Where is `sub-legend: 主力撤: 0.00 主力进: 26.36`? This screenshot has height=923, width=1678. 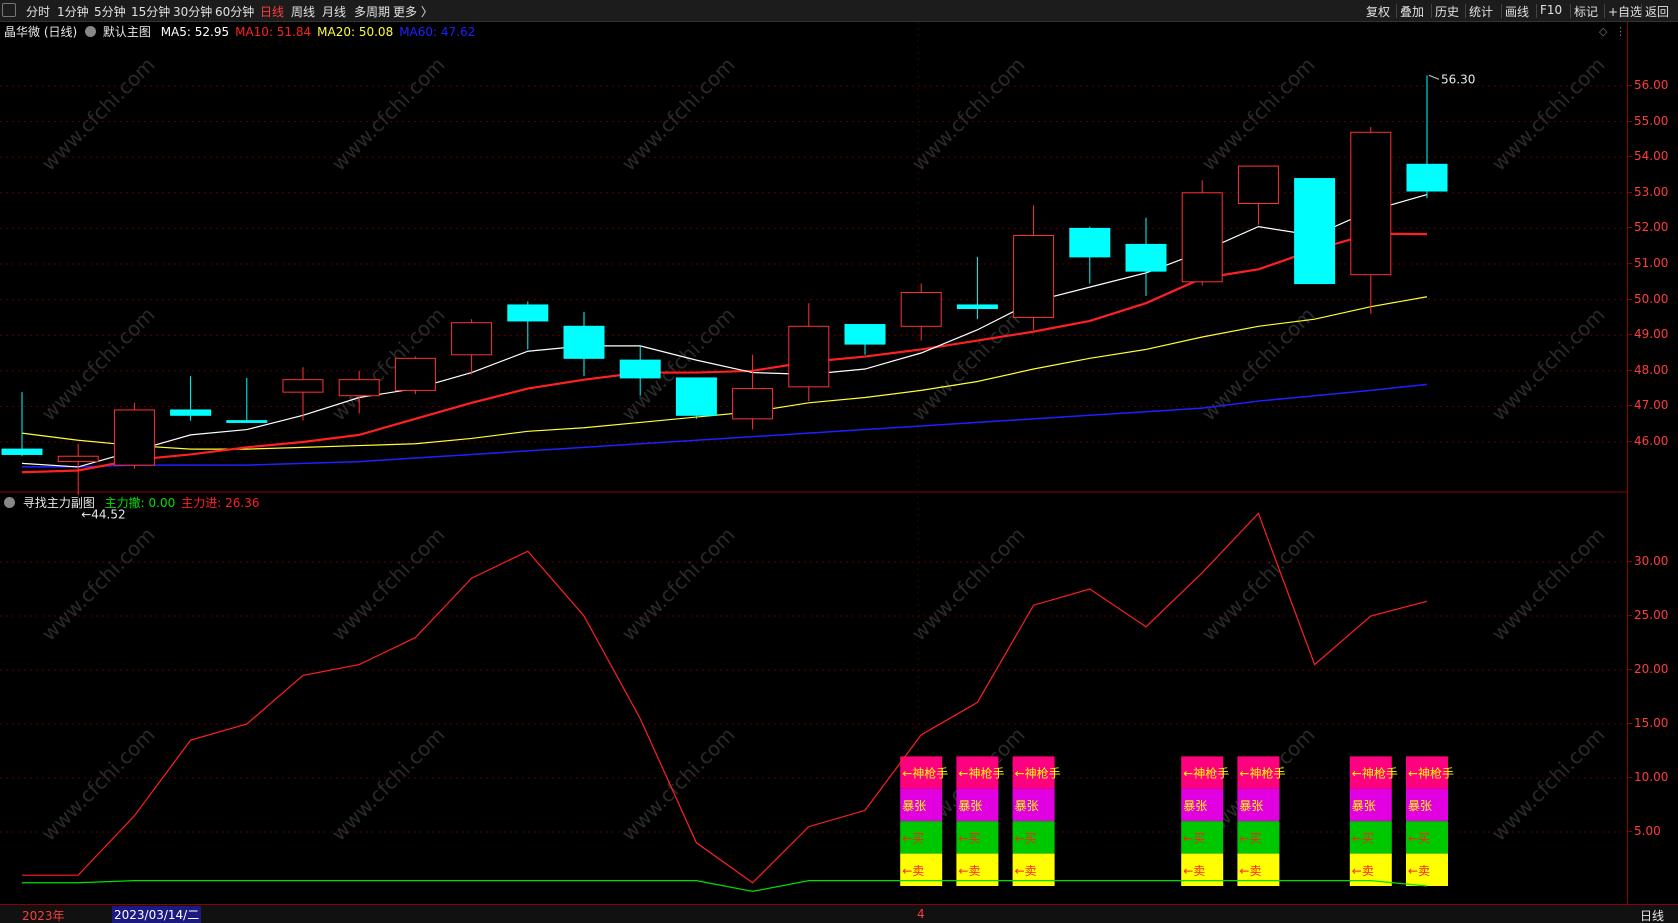 sub-legend: 主力撤: 0.00 主力进: 26.36 is located at coordinates (179, 503).